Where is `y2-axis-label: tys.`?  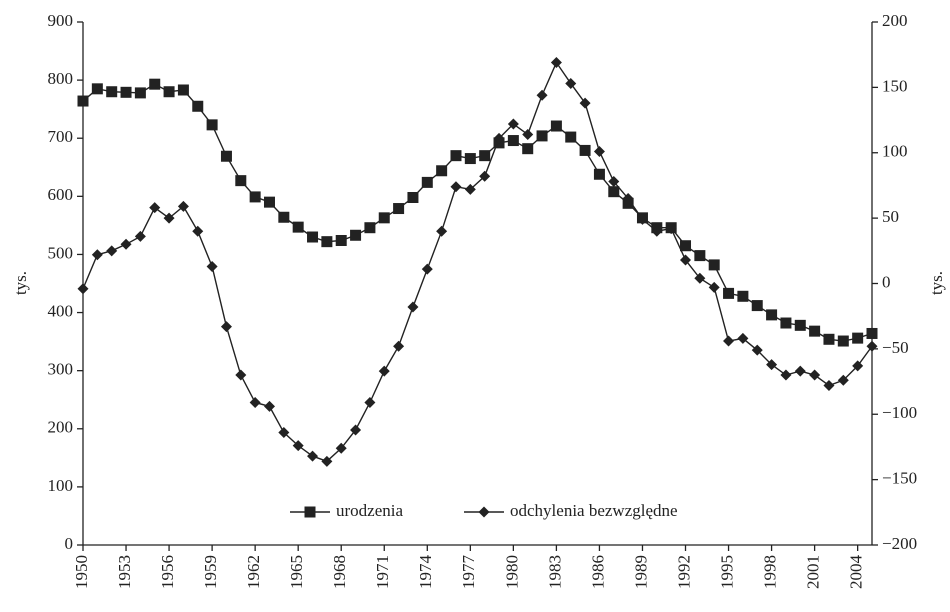 y2-axis-label: tys. is located at coordinates (936, 283).